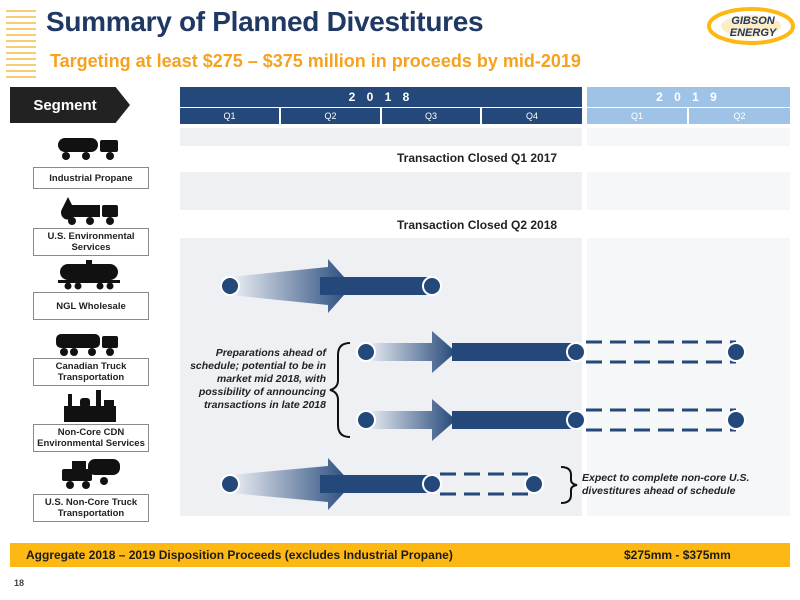 Image resolution: width=800 pixels, height=600 pixels. What do you see at coordinates (514, 420) in the screenshot?
I see `non-core-cdn-bar` at bounding box center [514, 420].